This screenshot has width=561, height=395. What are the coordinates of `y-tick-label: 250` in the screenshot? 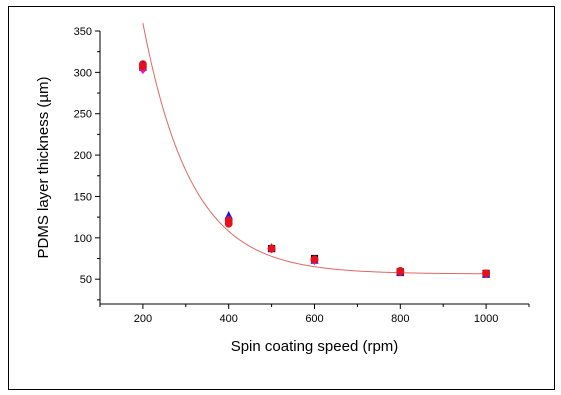 It's located at (83, 115).